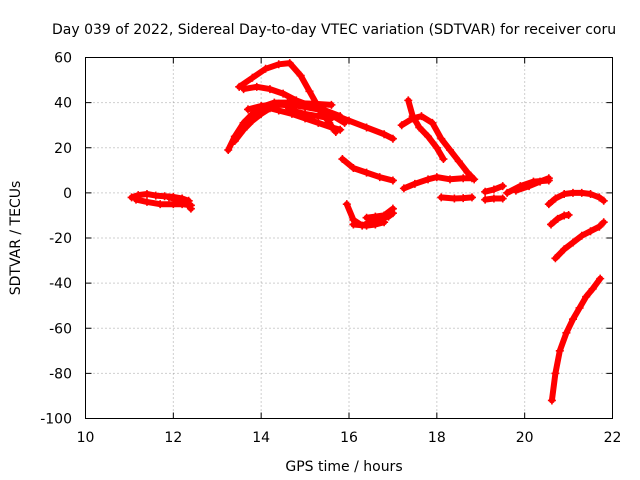 This screenshot has height=480, width=640. Describe the element at coordinates (60, 239) in the screenshot. I see `y-tick-label: -20` at that location.